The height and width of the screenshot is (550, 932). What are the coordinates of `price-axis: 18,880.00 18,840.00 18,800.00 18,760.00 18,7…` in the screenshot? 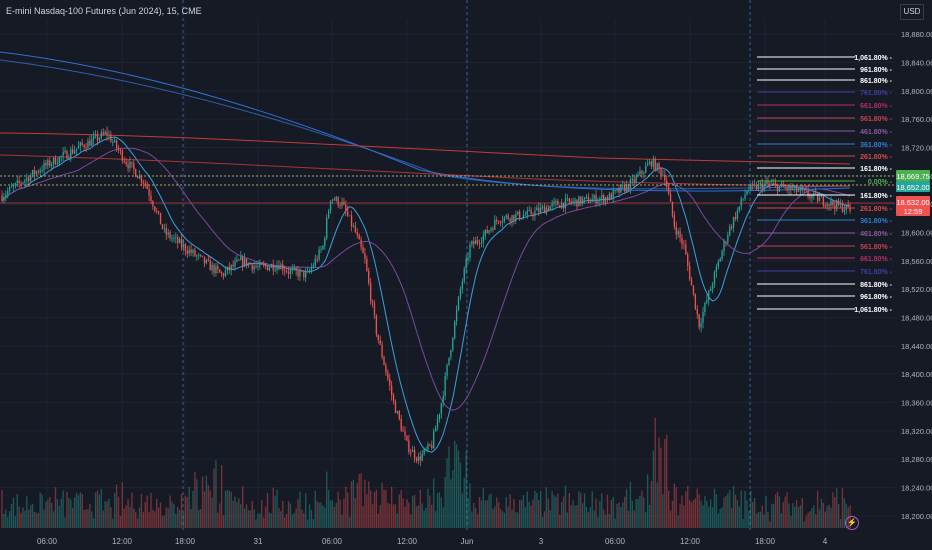 It's located at (913, 275).